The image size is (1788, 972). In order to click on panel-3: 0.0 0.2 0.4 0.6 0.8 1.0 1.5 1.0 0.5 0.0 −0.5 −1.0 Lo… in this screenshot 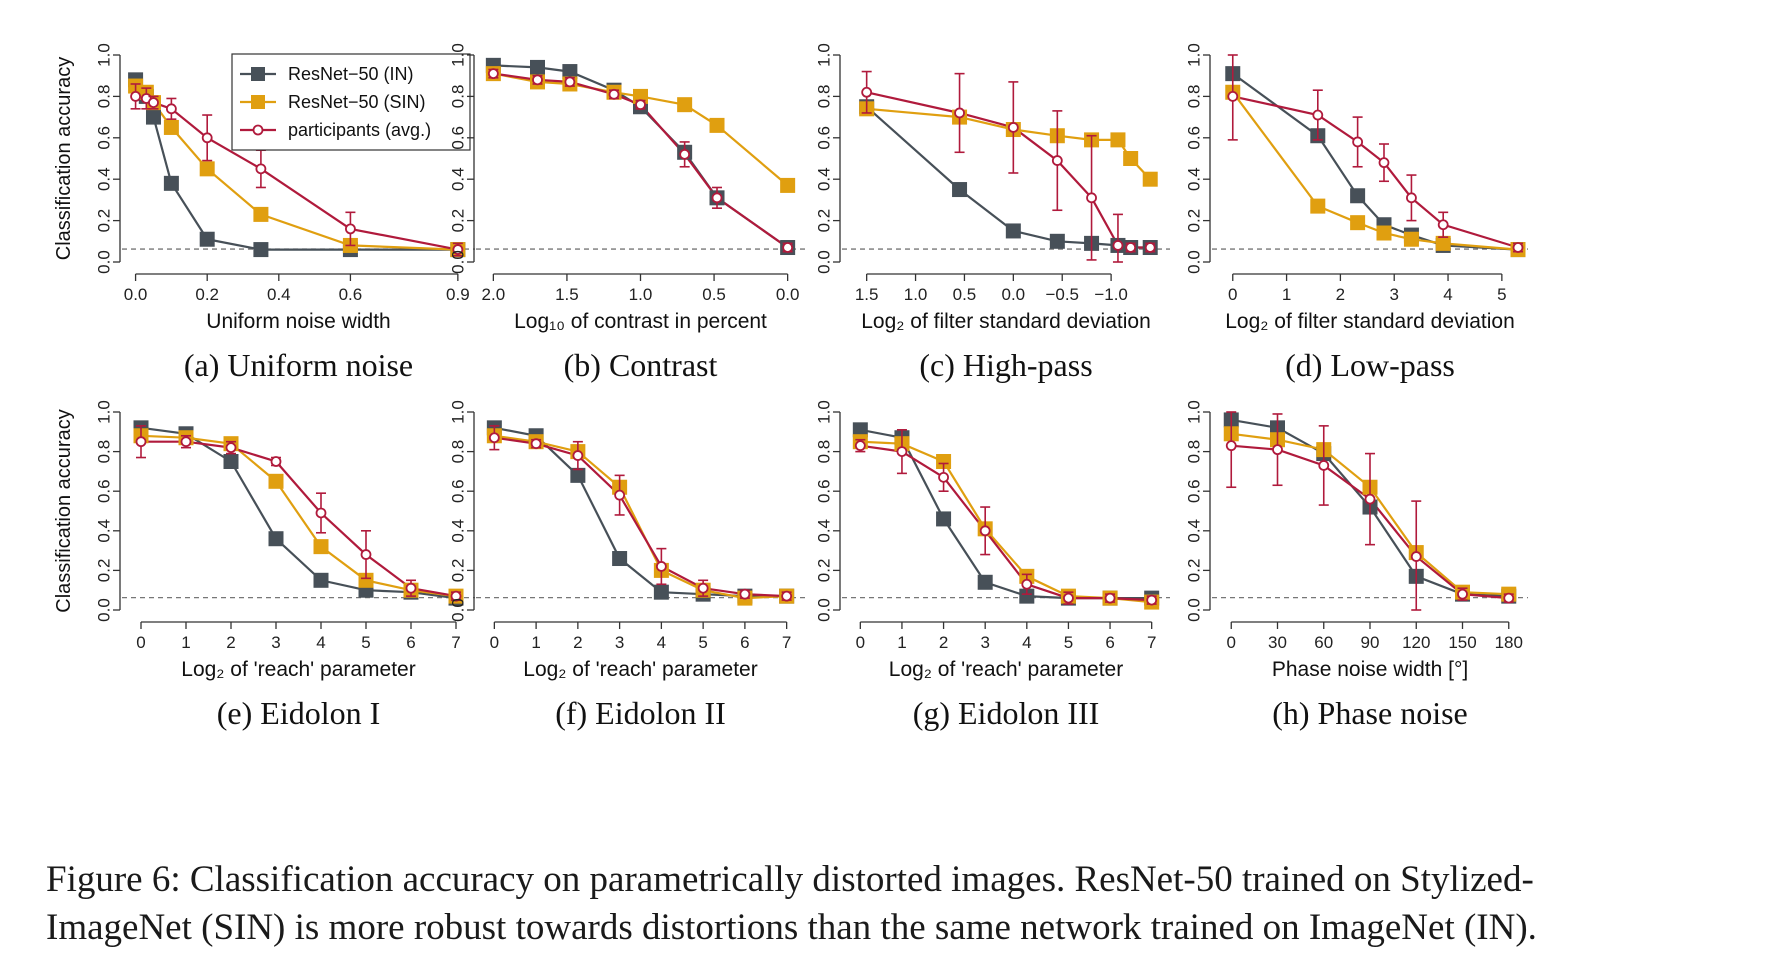, I will do `click(992, 213)`.